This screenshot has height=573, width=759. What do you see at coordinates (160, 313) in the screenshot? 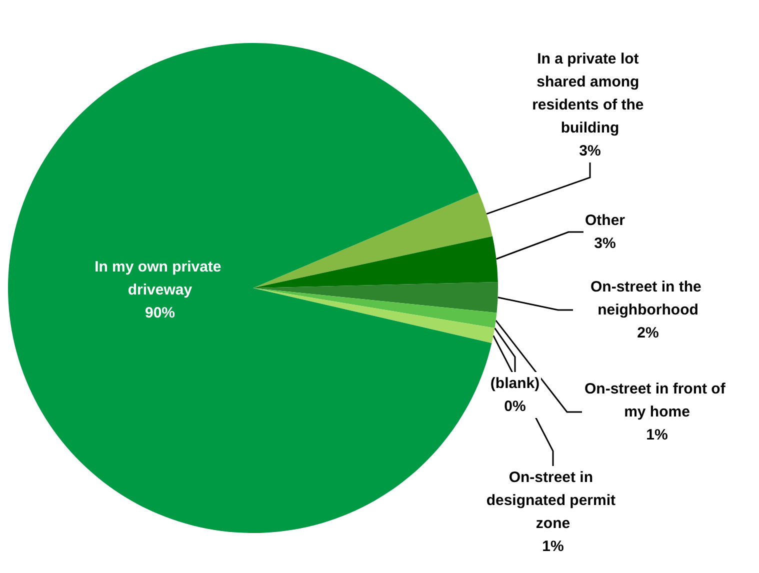
I see `data-label: 90%` at bounding box center [160, 313].